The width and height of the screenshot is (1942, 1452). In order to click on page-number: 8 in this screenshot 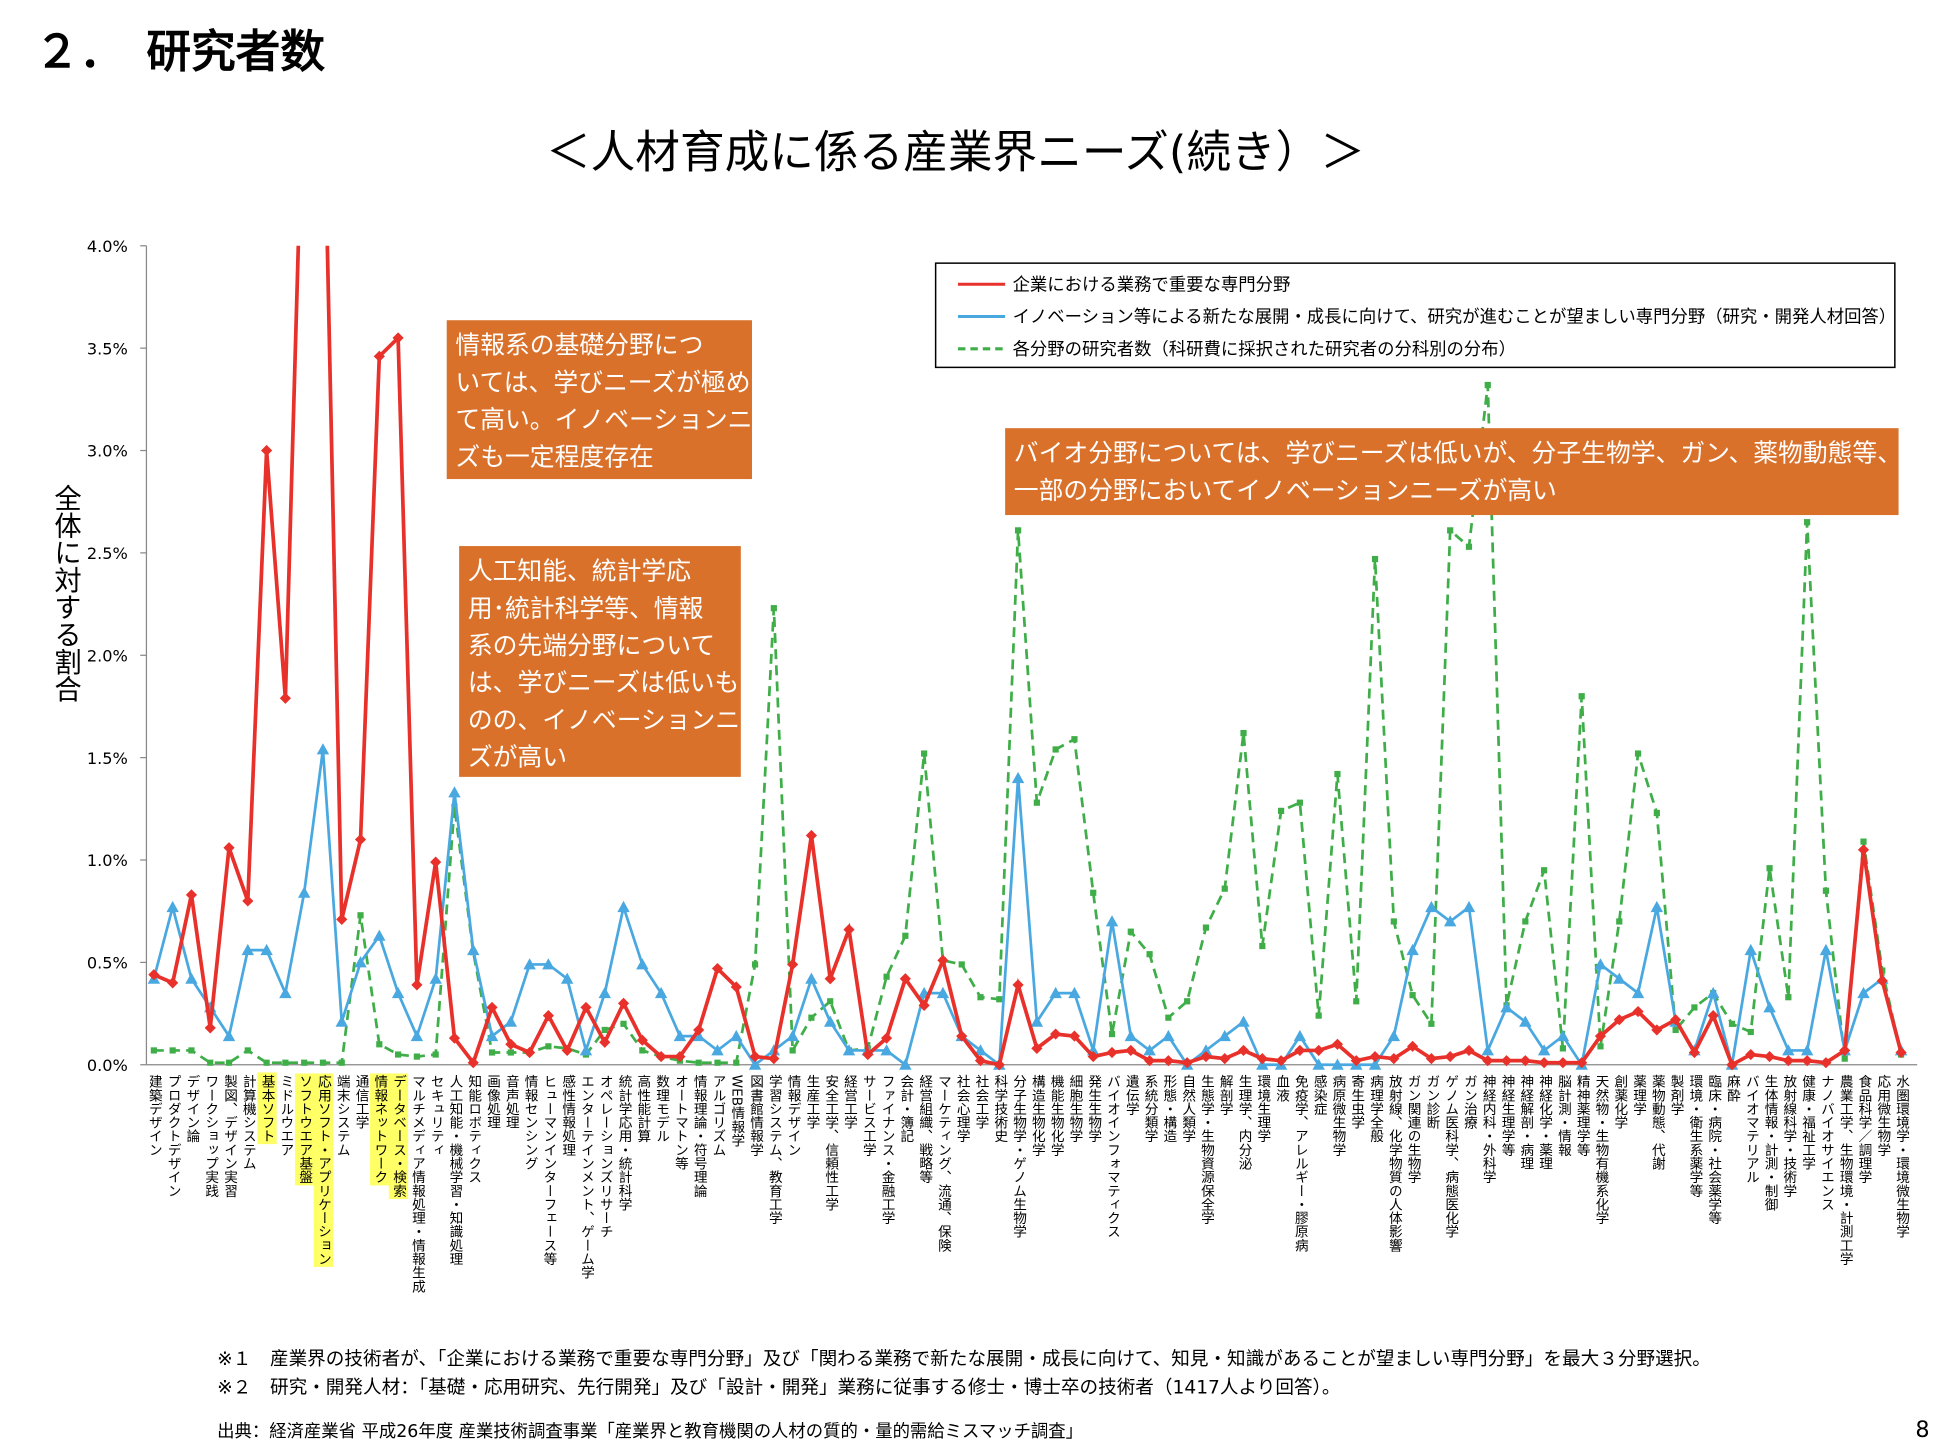, I will do `click(1922, 1430)`.